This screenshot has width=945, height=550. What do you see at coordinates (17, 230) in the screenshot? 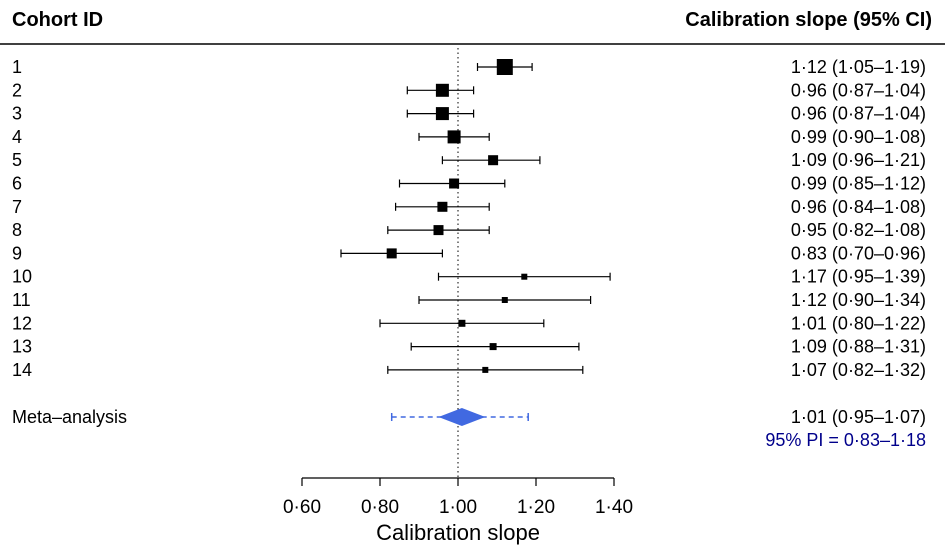
I see `cohort-label: 8` at bounding box center [17, 230].